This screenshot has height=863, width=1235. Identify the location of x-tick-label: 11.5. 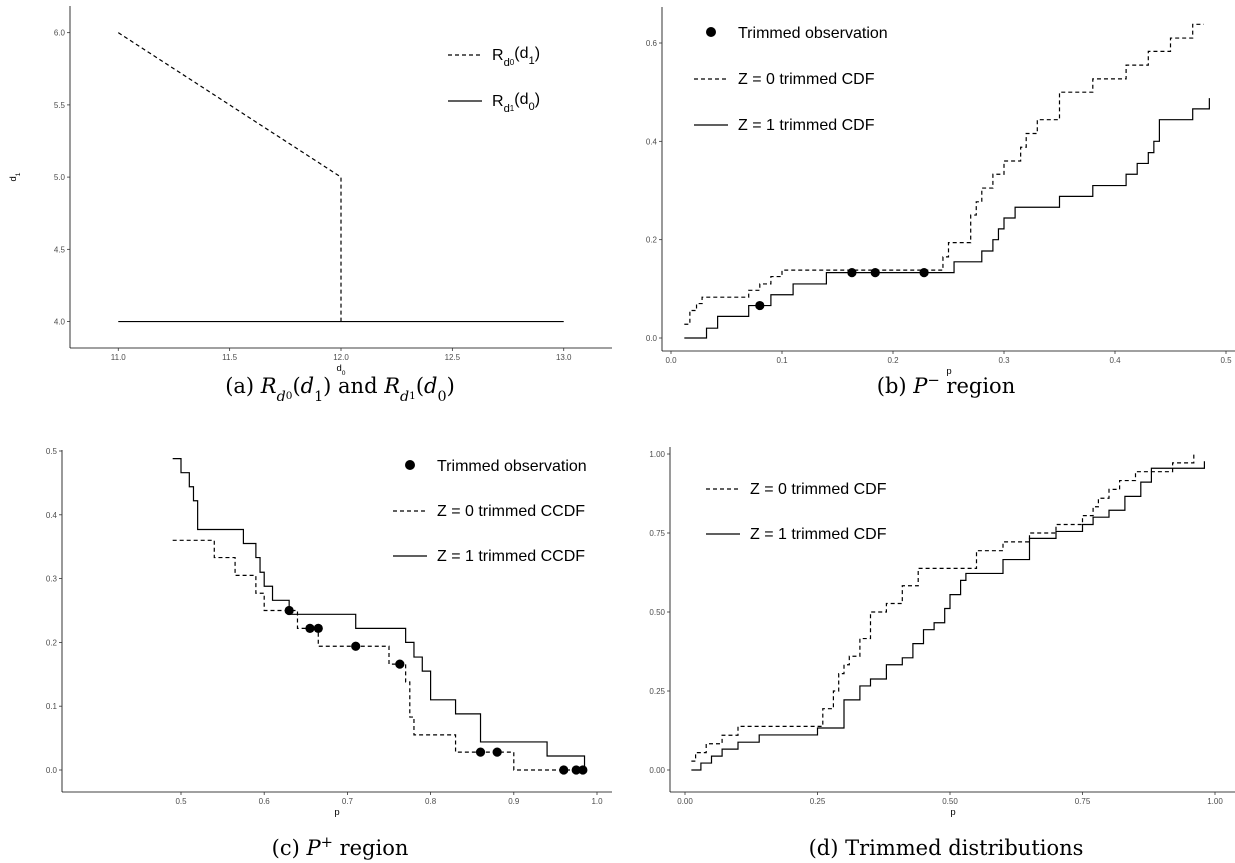
(230, 357).